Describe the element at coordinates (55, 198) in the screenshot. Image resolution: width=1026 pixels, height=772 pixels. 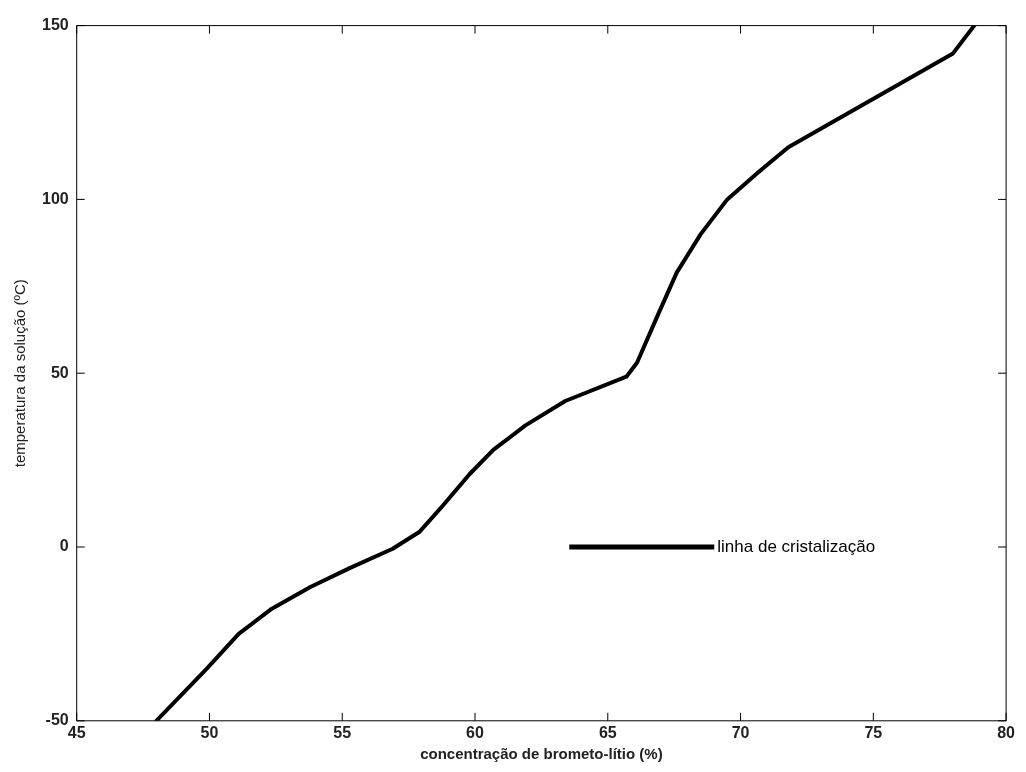
I see `y-tick-label: 100` at that location.